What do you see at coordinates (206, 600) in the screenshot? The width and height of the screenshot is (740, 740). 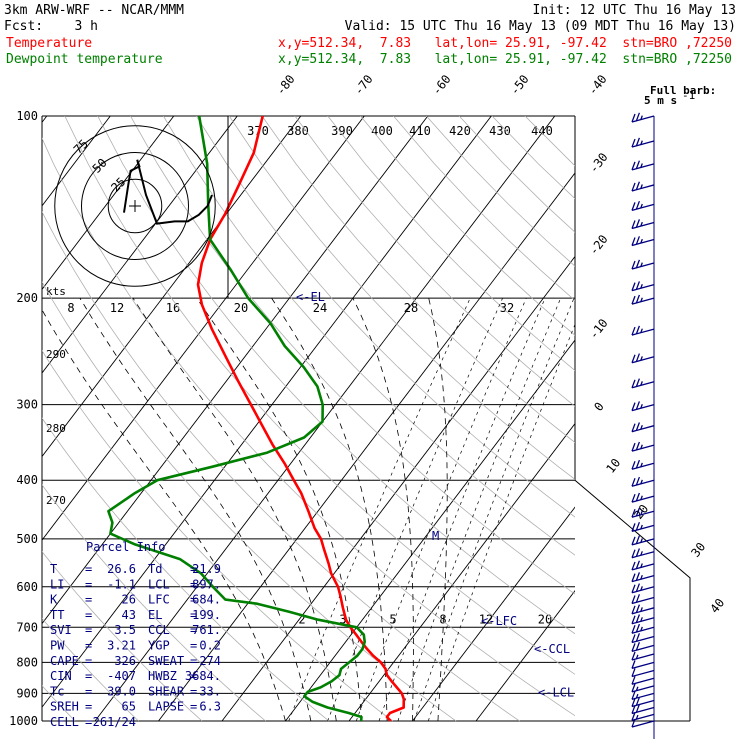 I see `parcel-value-2: 684.` at bounding box center [206, 600].